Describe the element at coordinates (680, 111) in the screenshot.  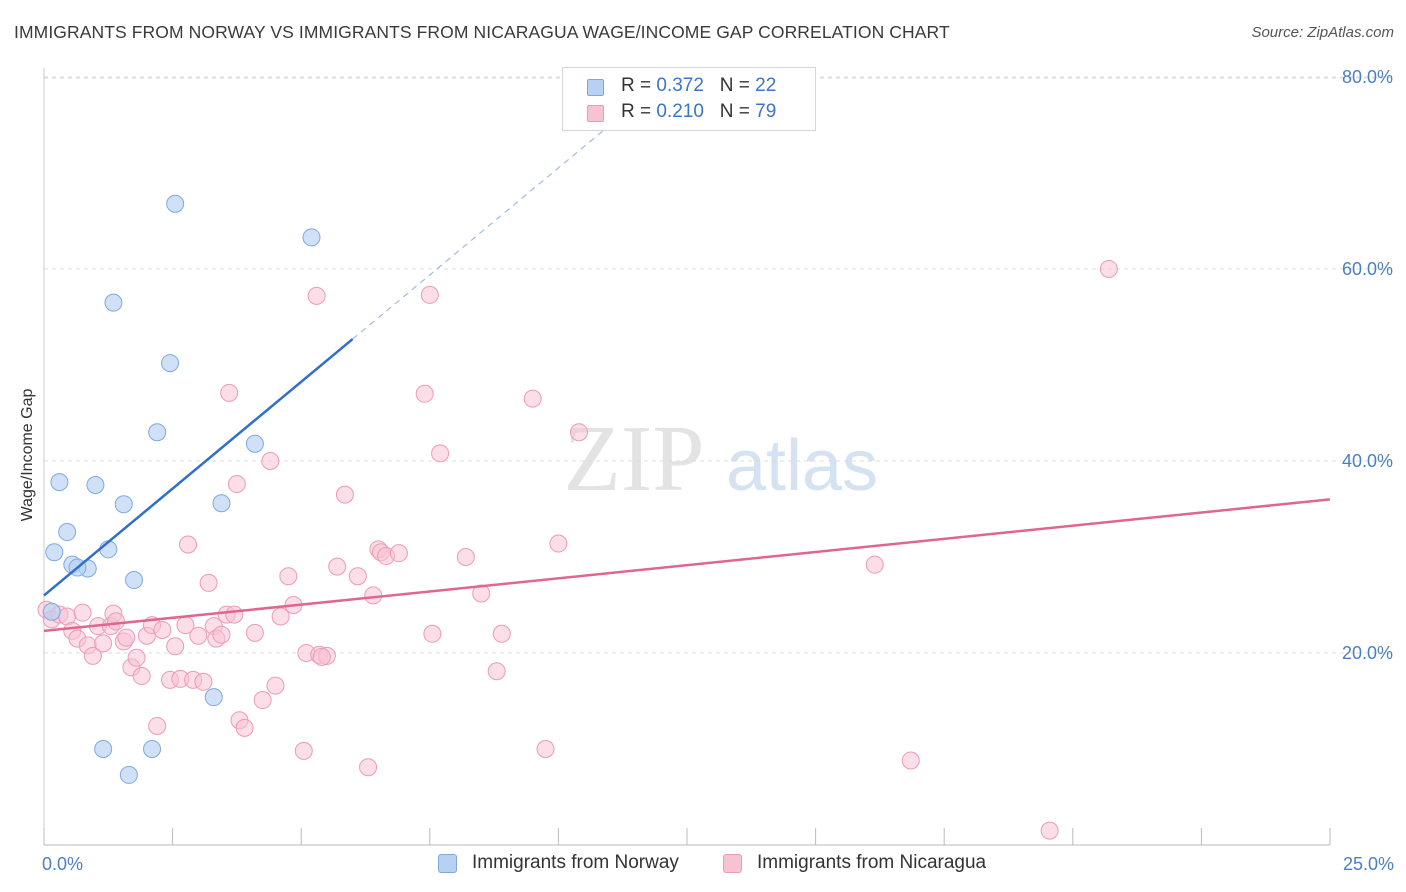
I see `legend-r-value: 0.210` at that location.